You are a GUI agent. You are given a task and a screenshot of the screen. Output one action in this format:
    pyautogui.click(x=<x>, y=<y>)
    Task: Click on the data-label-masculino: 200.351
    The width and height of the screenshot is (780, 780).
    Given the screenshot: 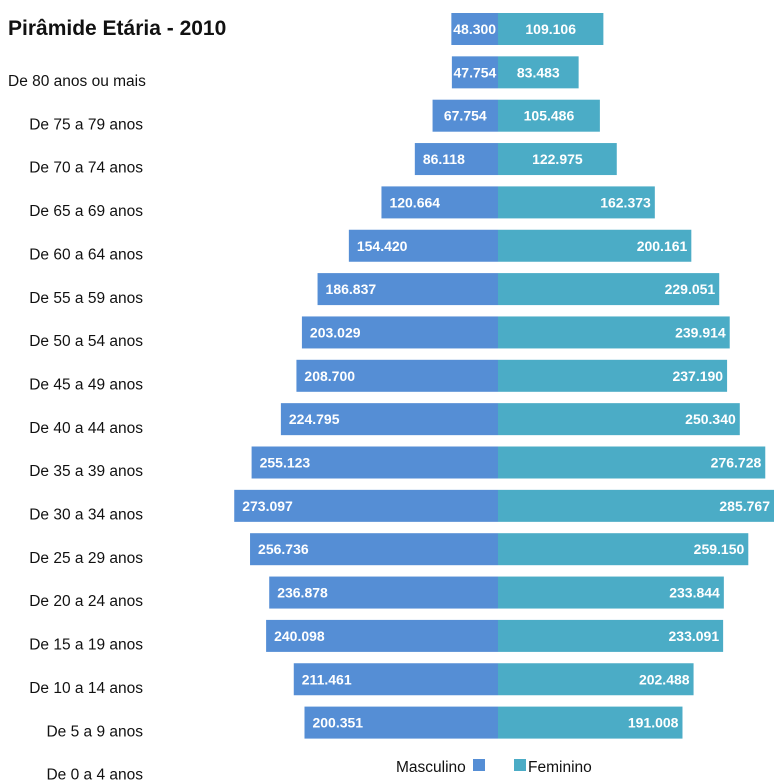 What is the action you would take?
    pyautogui.click(x=337, y=723)
    